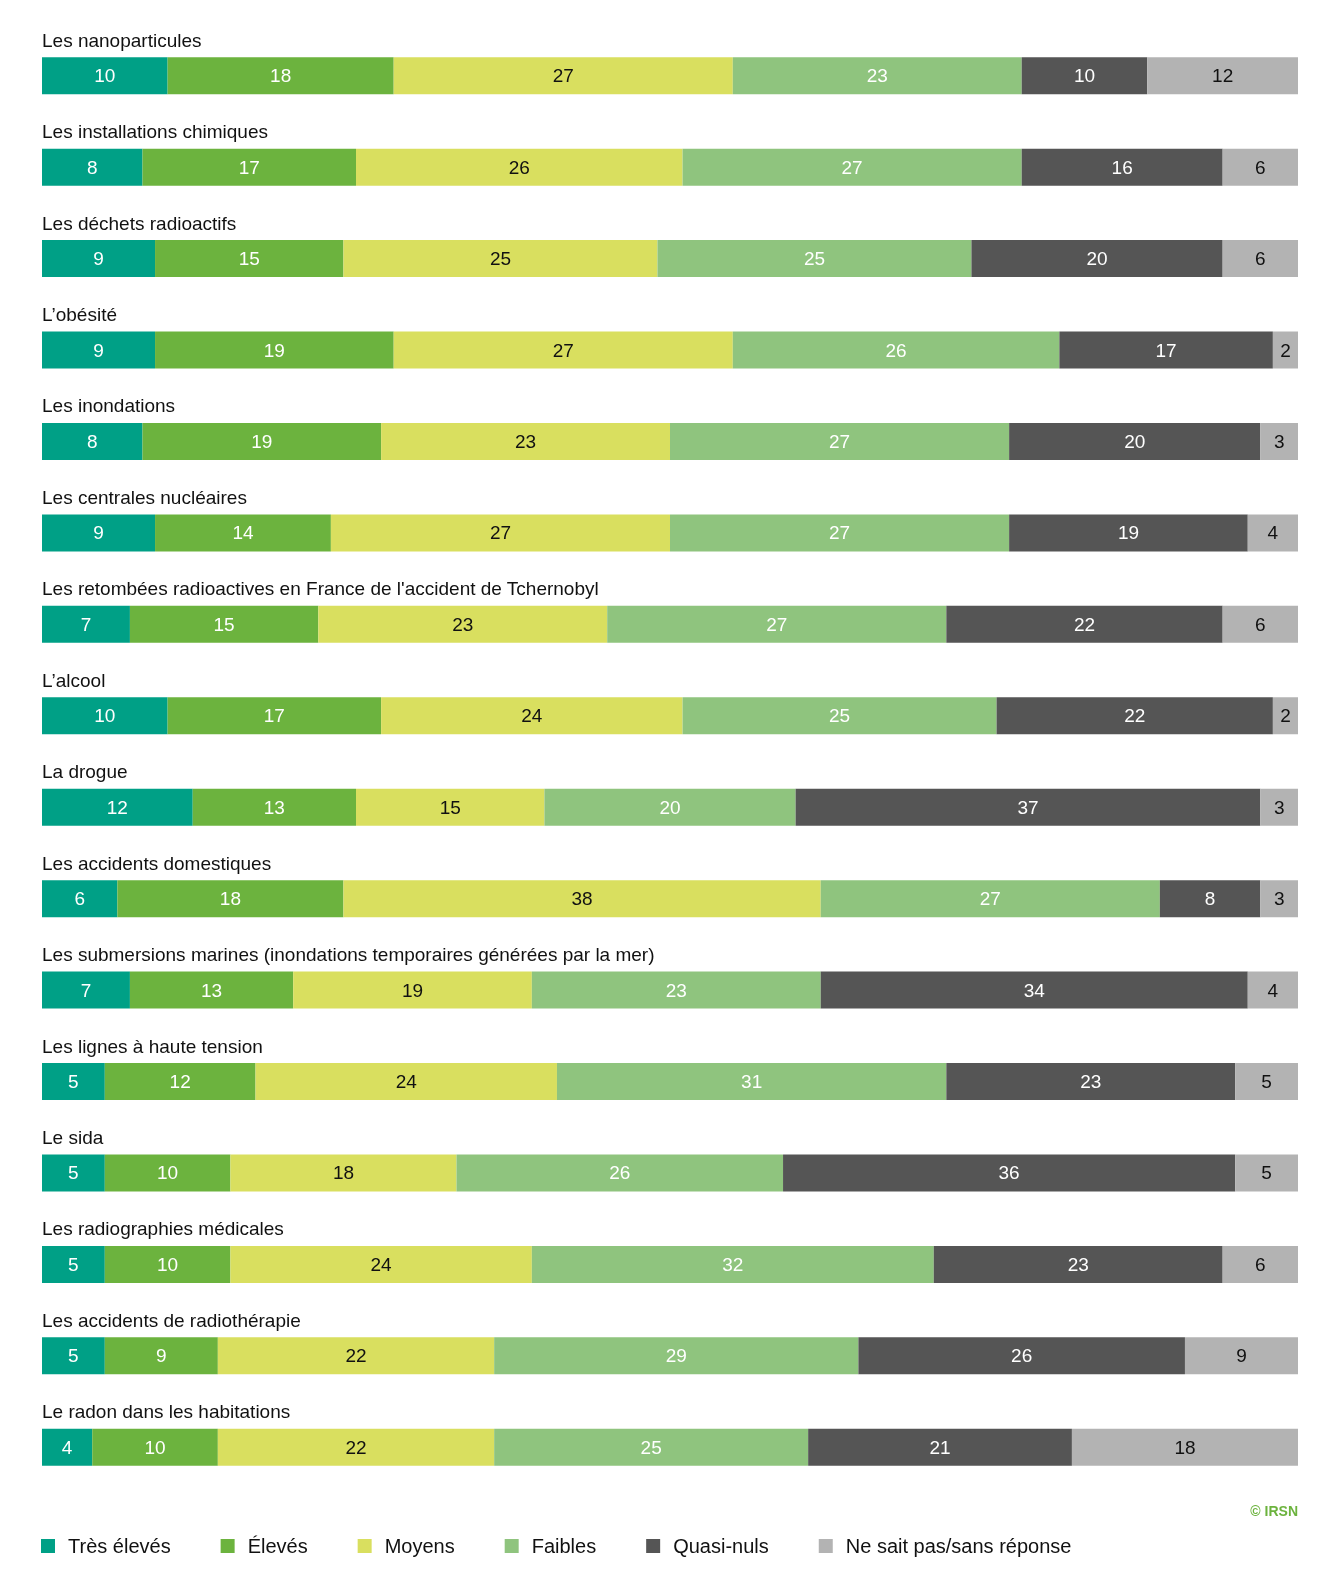 The width and height of the screenshot is (1340, 1573). What do you see at coordinates (74, 680) in the screenshot?
I see `y-tick-label: L’alcool` at bounding box center [74, 680].